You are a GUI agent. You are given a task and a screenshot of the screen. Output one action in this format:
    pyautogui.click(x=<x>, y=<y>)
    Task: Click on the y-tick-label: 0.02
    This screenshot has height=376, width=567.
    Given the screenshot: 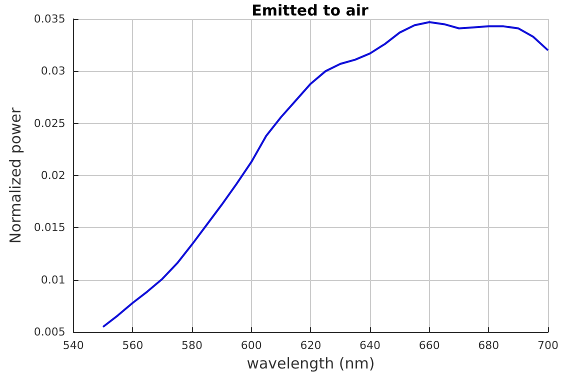 What is the action you would take?
    pyautogui.click(x=53, y=175)
    